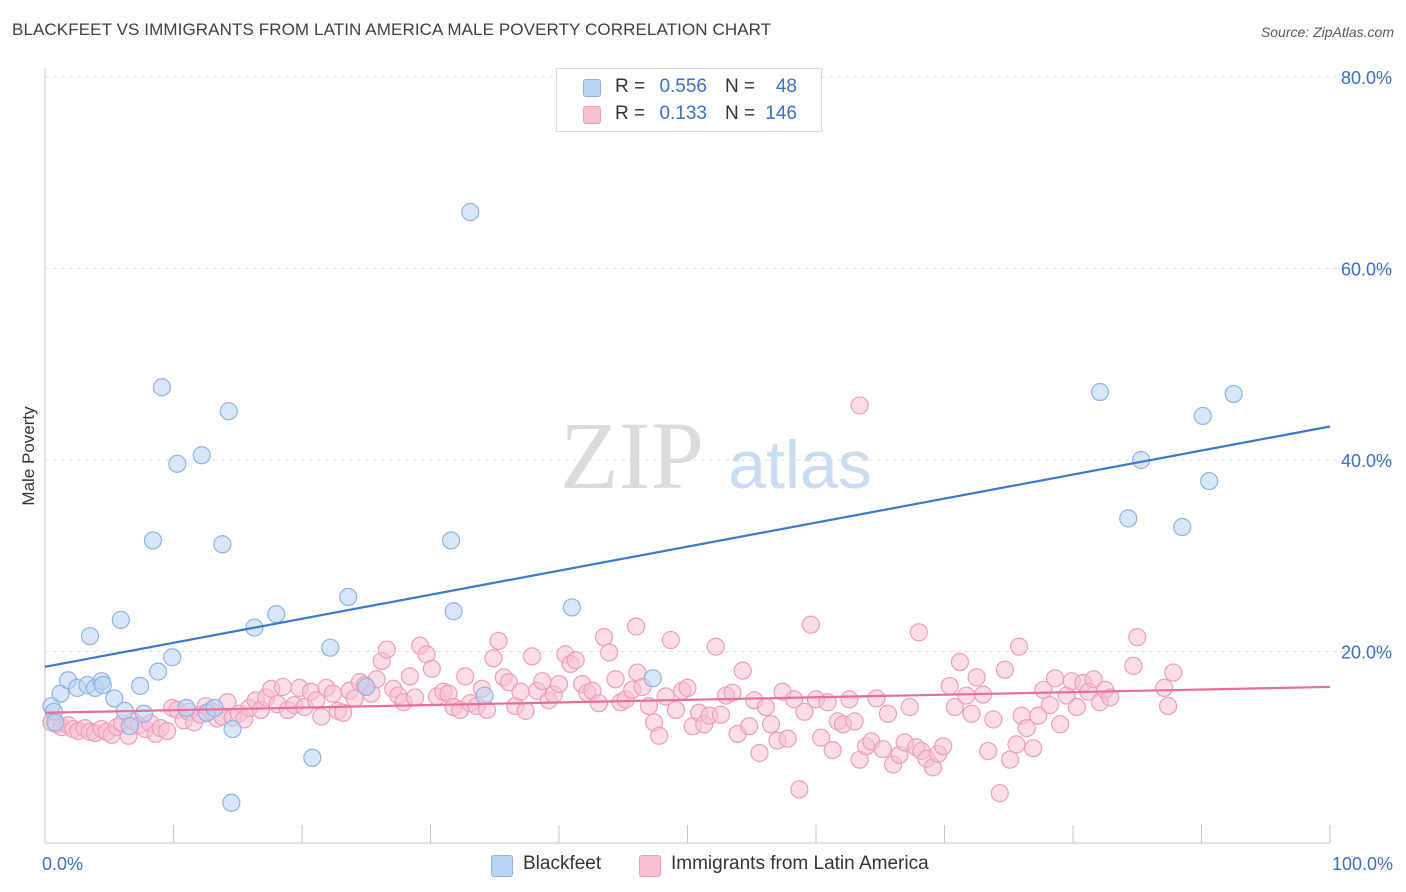 This screenshot has height=892, width=1406. Describe the element at coordinates (683, 86) in the screenshot. I see `r-value: 0.556` at that location.